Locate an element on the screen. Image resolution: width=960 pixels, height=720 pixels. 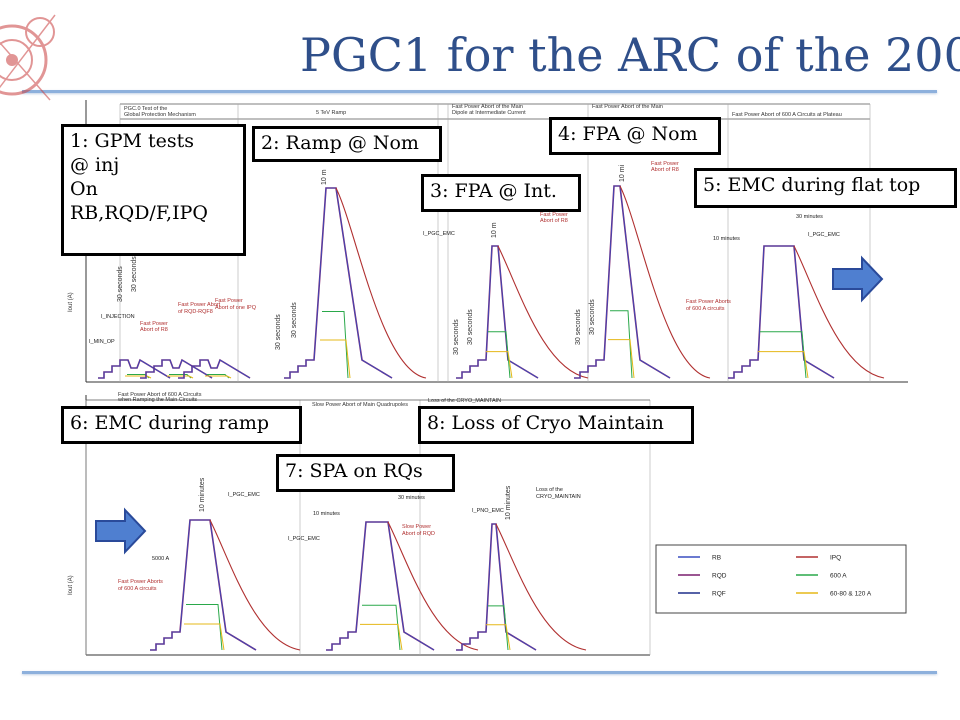
callout-gpm-tests: 1: GPM tests @ inj On RB,RQD/F,IPQ is located at coordinates (153, 190).